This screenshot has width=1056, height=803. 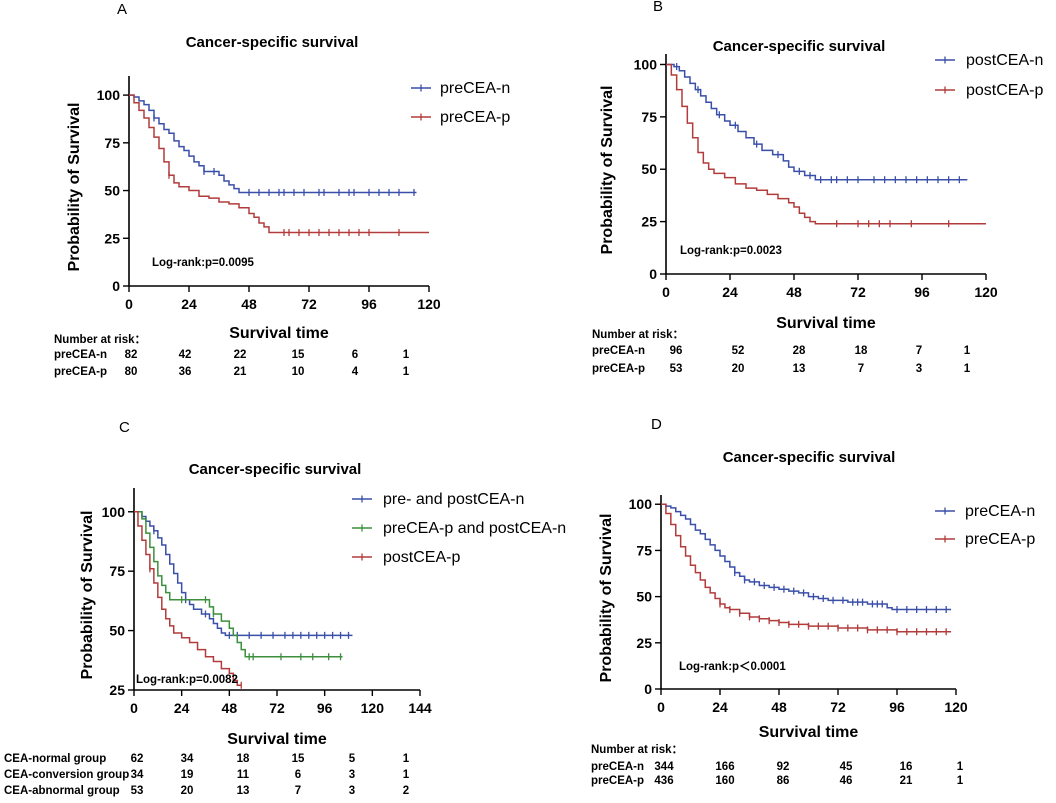 What do you see at coordinates (137, 759) in the screenshot?
I see `risk-value: 62` at bounding box center [137, 759].